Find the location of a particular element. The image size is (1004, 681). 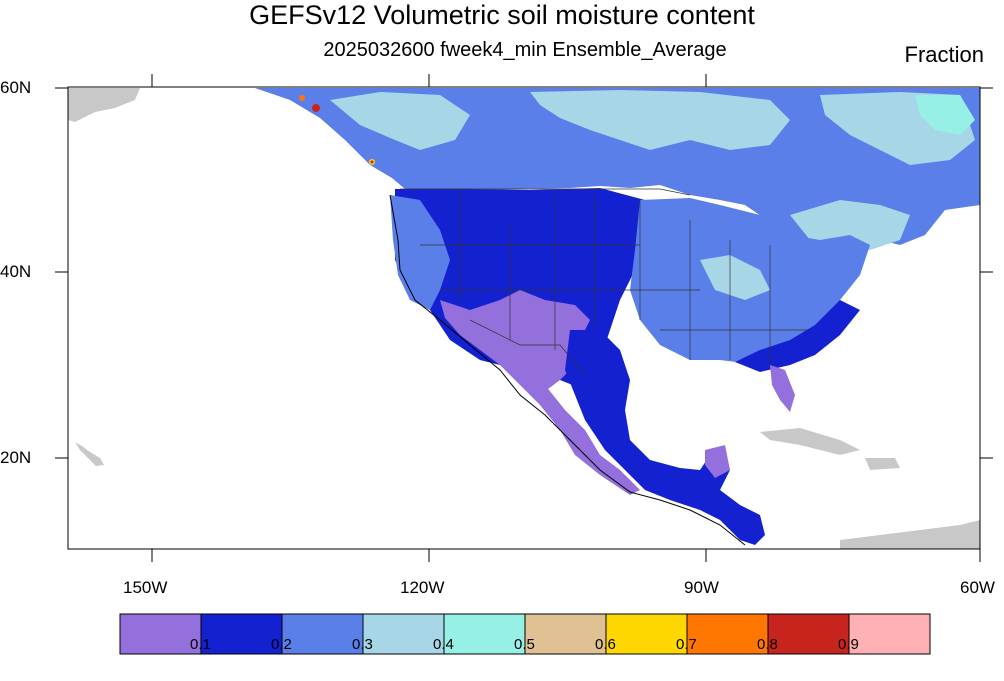

mexico-dark-region is located at coordinates (665, 437).